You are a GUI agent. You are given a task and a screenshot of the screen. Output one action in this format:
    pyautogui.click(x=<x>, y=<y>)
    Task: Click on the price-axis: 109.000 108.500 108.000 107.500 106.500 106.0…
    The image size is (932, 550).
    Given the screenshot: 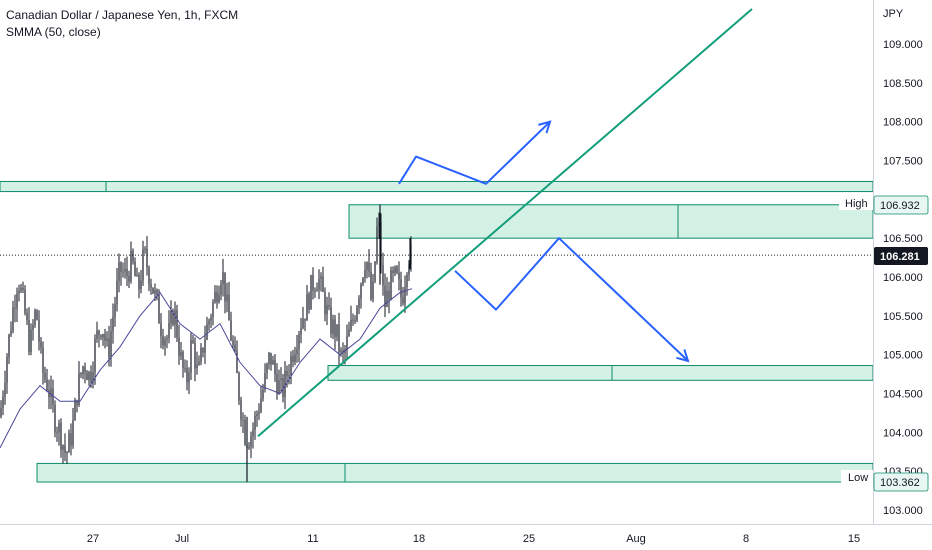 What is the action you would take?
    pyautogui.click(x=903, y=278)
    